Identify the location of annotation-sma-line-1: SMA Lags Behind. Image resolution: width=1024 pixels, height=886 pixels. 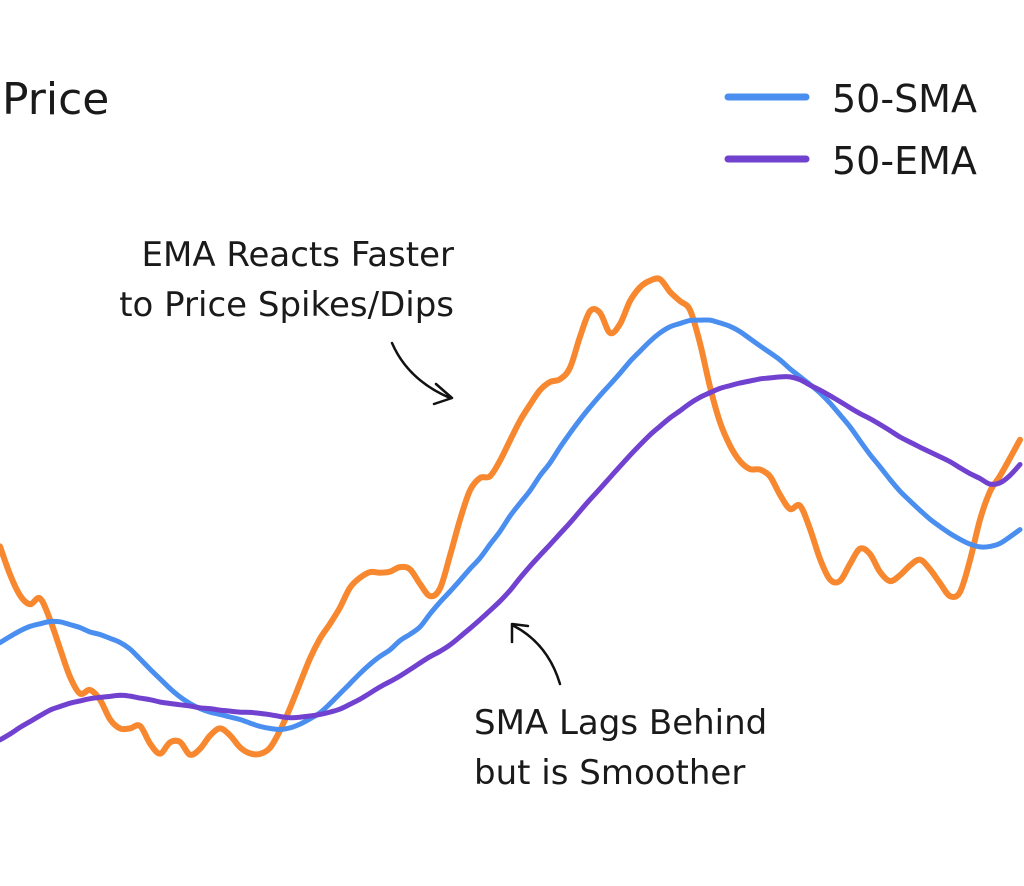
(620, 723).